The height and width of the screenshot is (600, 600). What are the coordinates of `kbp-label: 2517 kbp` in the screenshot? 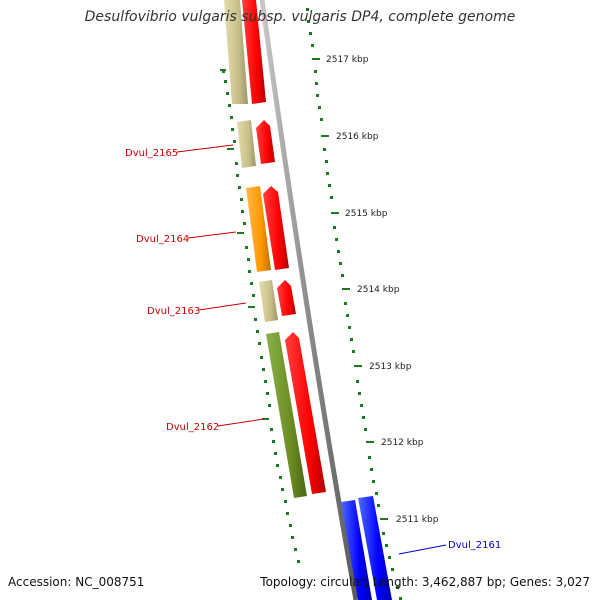 It's located at (347, 60).